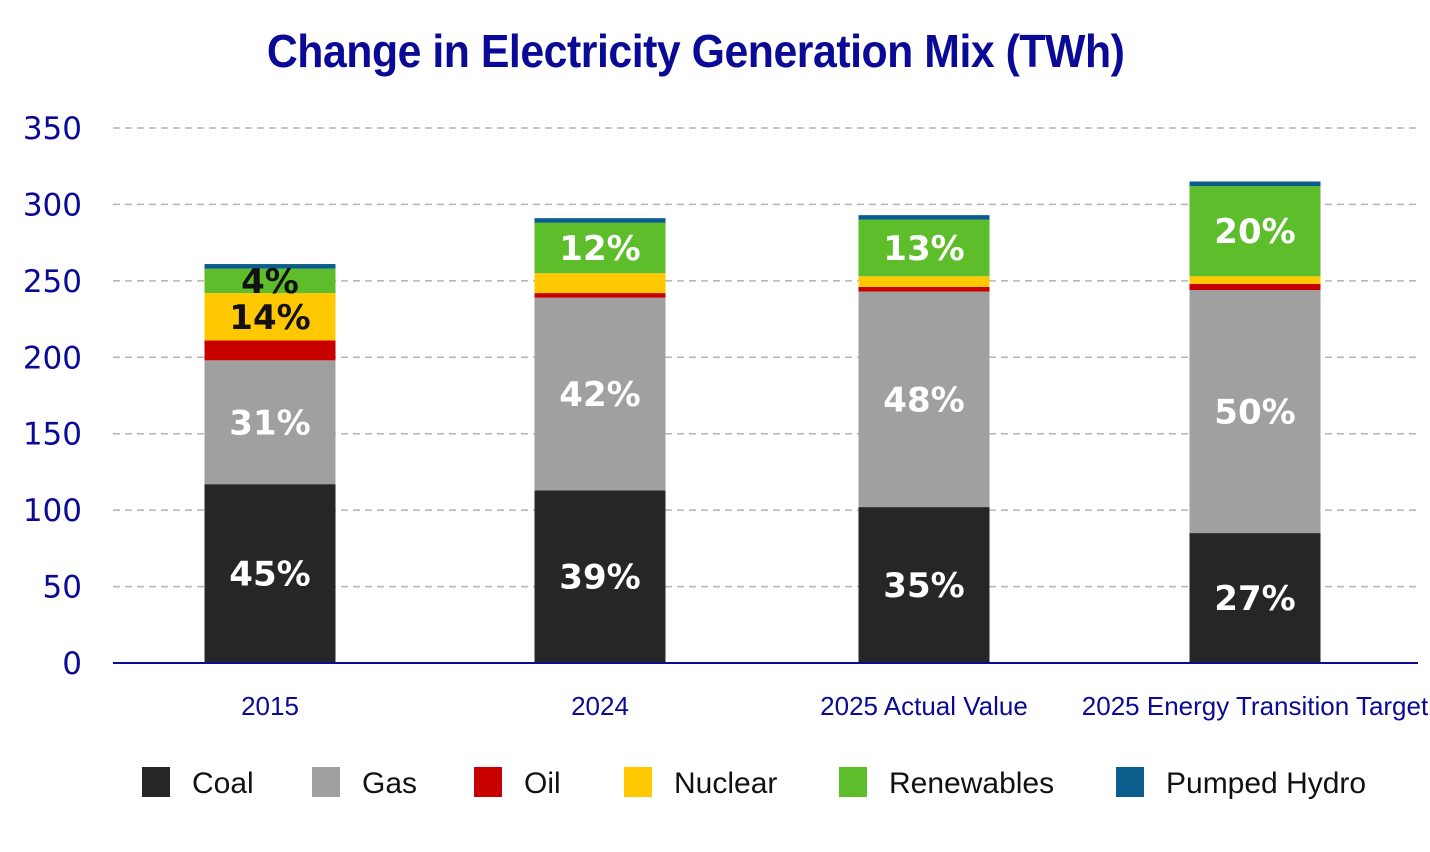 The height and width of the screenshot is (852, 1430). I want to click on data-label: 48%, so click(923, 400).